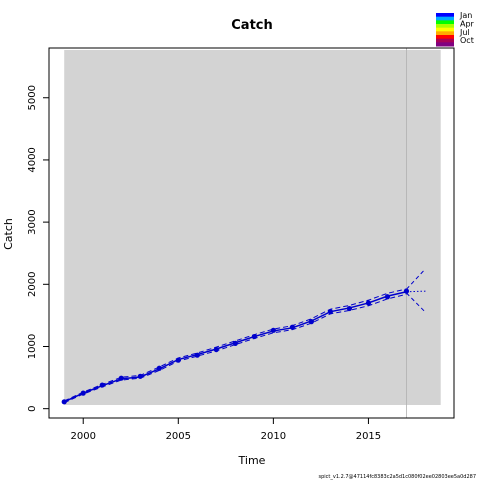 This screenshot has width=480, height=480. What do you see at coordinates (465, 15) in the screenshot?
I see `legend-label: Jan` at bounding box center [465, 15].